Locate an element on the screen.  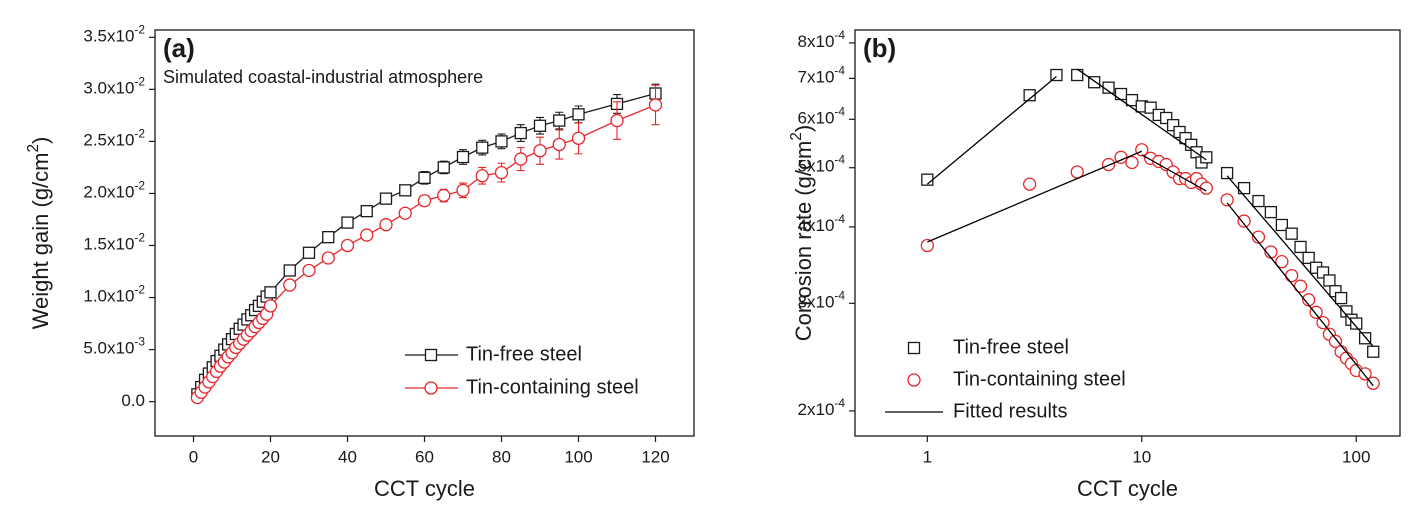
y-tick-label: 5.0x10⁻³ is located at coordinates (114, 346).